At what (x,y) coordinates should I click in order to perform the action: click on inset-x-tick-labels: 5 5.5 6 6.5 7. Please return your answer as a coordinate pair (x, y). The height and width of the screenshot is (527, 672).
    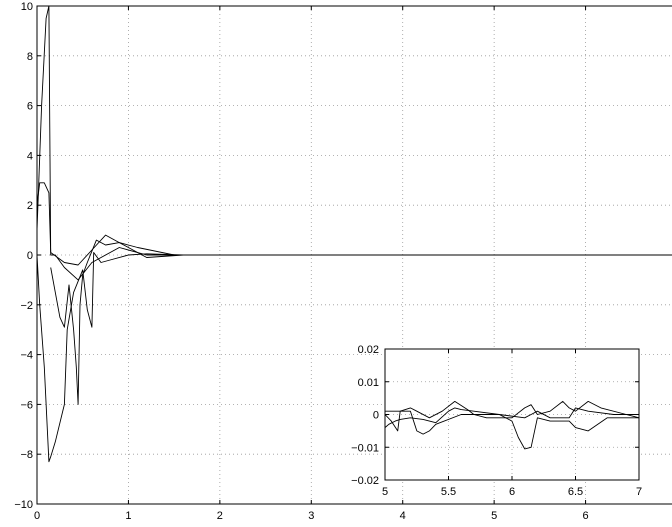
    Looking at the image, I should click on (512, 492).